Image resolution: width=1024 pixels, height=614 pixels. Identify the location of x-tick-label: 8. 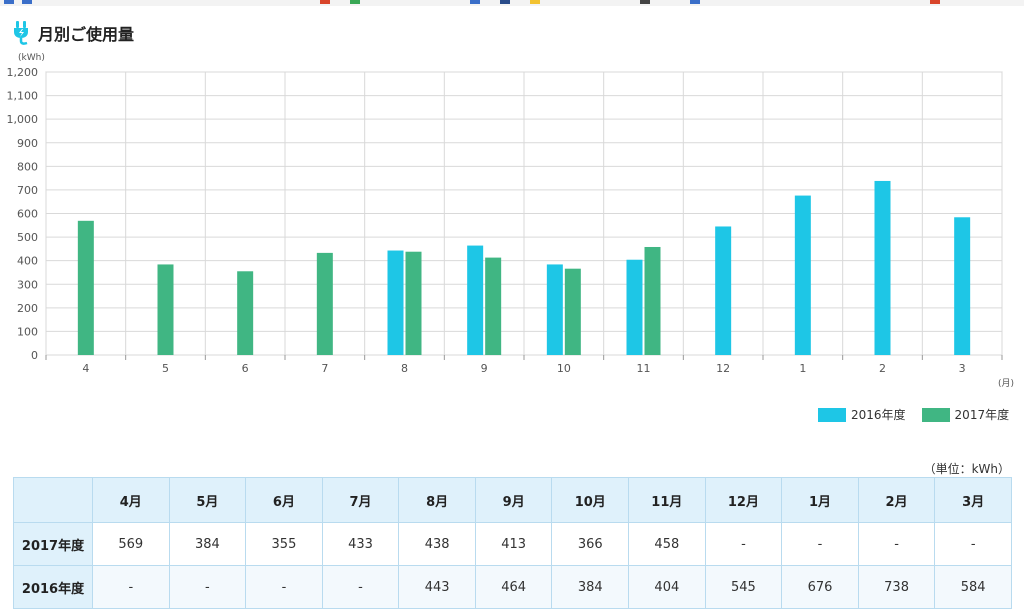
(404, 368).